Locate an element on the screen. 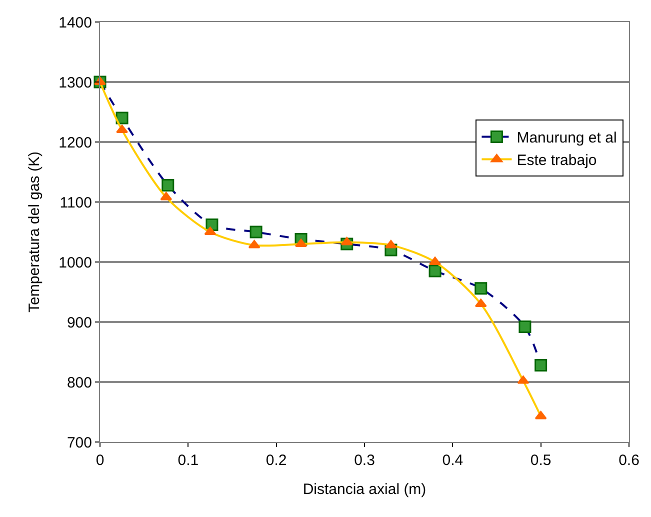 The width and height of the screenshot is (651, 517). x-tick-label: 0.4 is located at coordinates (453, 460).